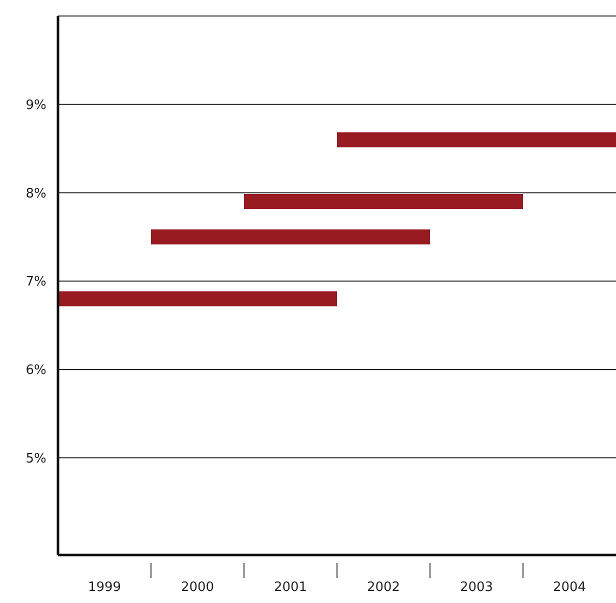  What do you see at coordinates (36, 282) in the screenshot?
I see `y-tick-label: 7%` at bounding box center [36, 282].